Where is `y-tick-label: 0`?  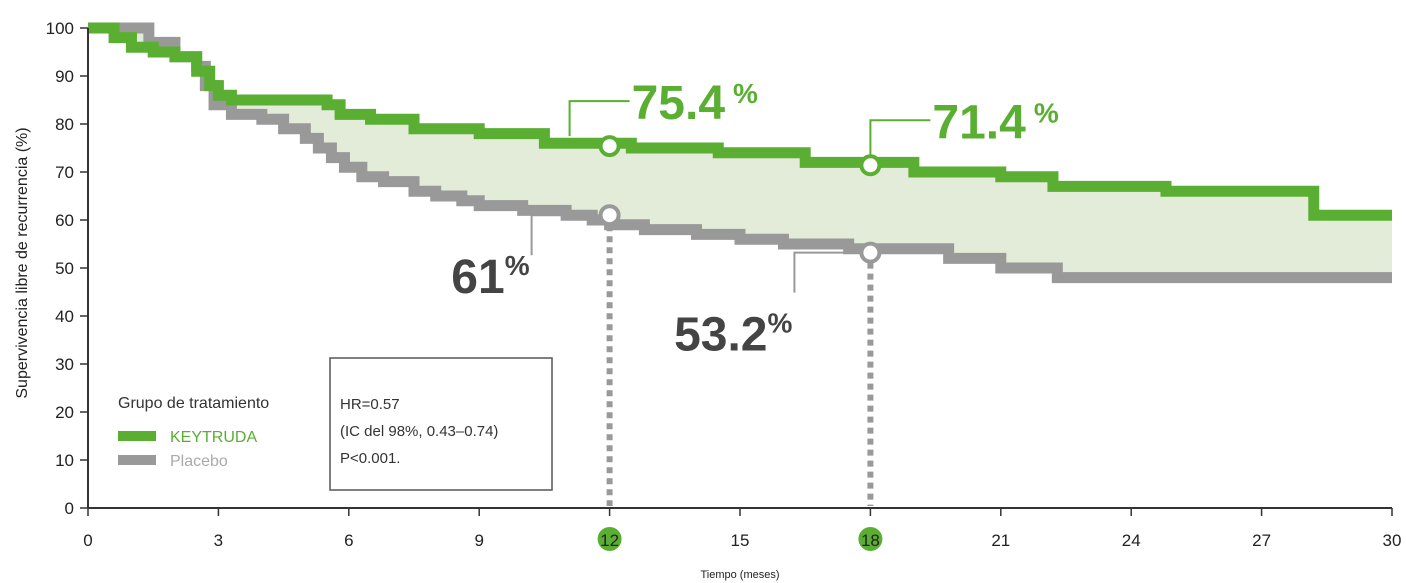 y-tick-label: 0 is located at coordinates (69, 508).